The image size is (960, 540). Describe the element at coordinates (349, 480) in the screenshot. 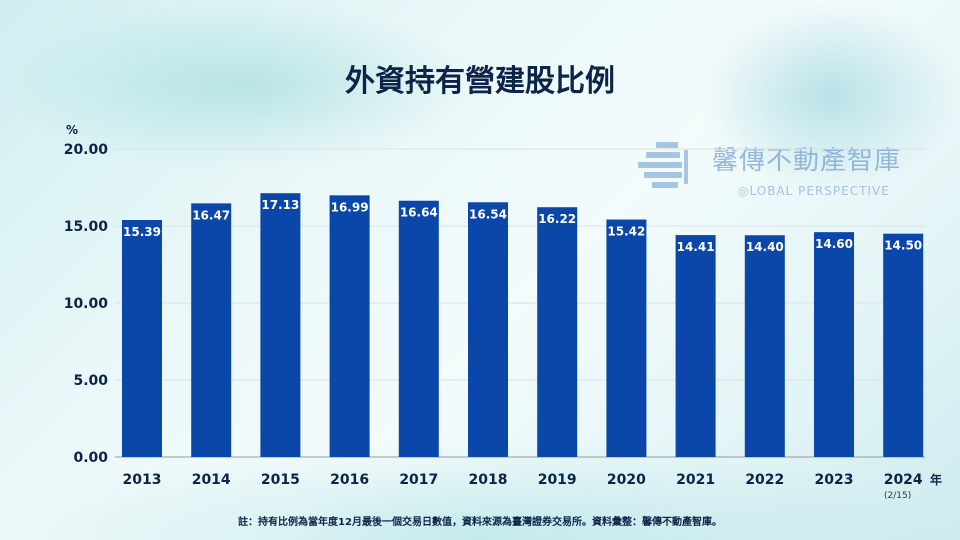

I see `x-tick-label: 2016` at that location.